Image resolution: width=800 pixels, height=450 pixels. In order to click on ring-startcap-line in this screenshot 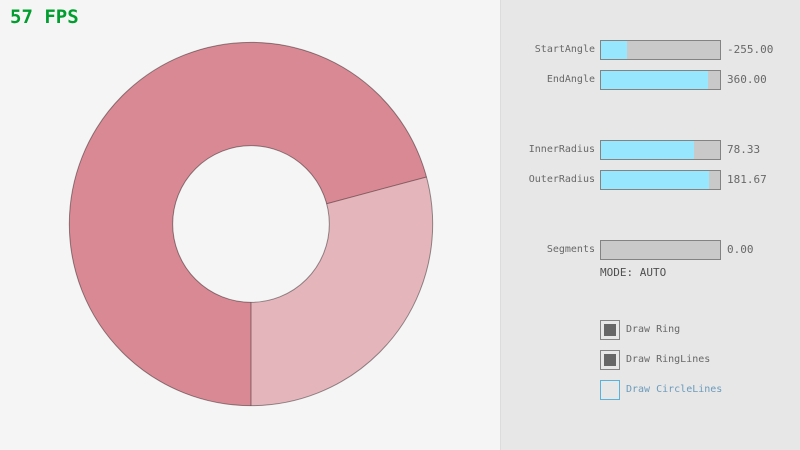, I will do `click(376, 190)`.